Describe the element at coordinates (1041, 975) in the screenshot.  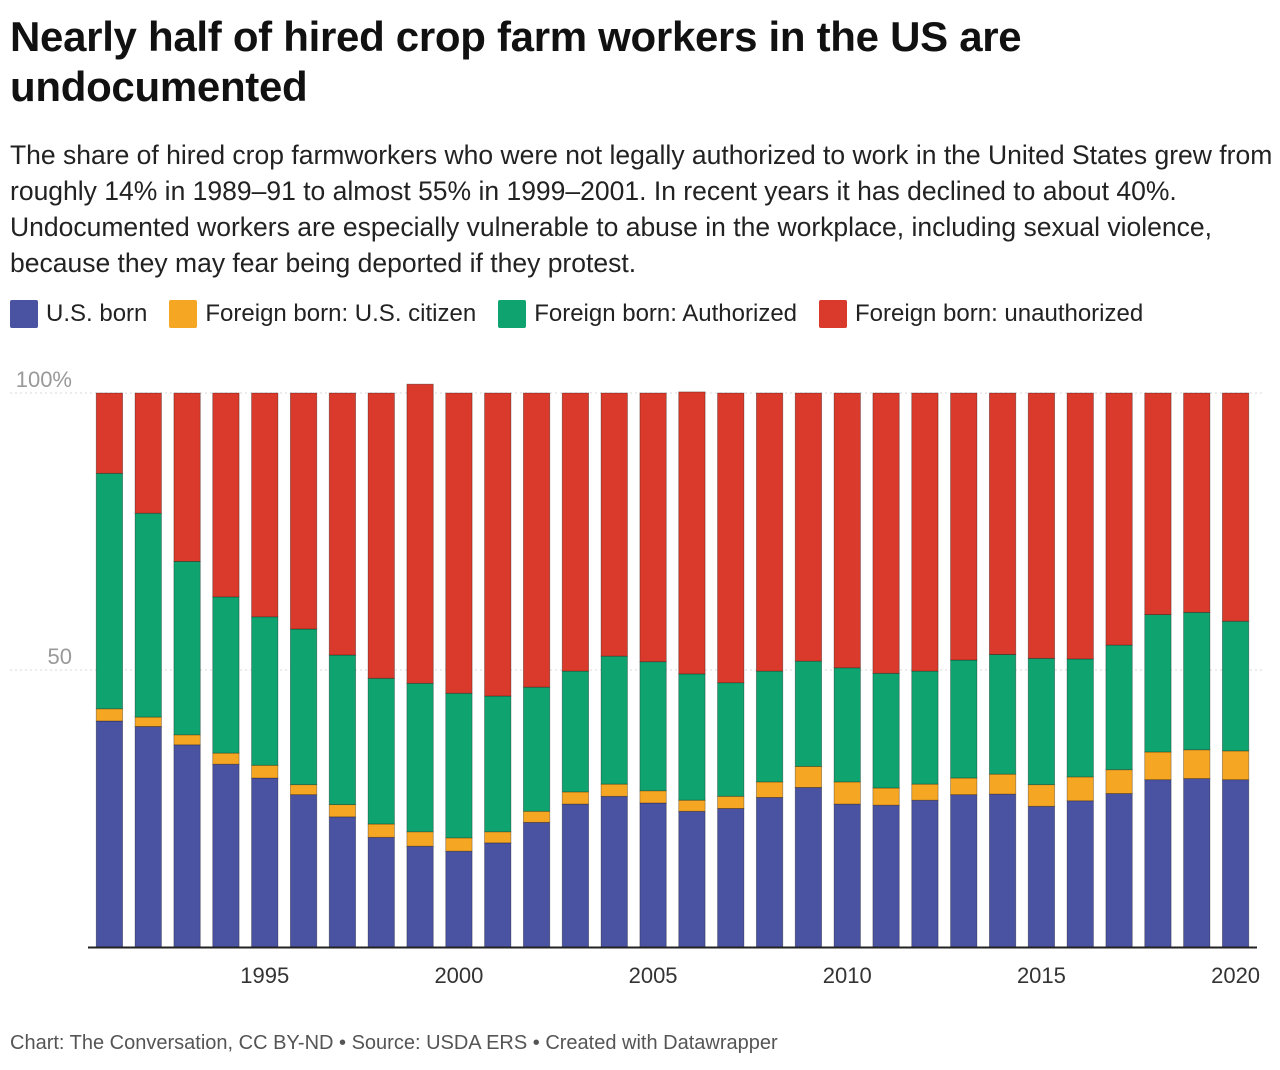
I see `x-tick-label: 2015` at that location.